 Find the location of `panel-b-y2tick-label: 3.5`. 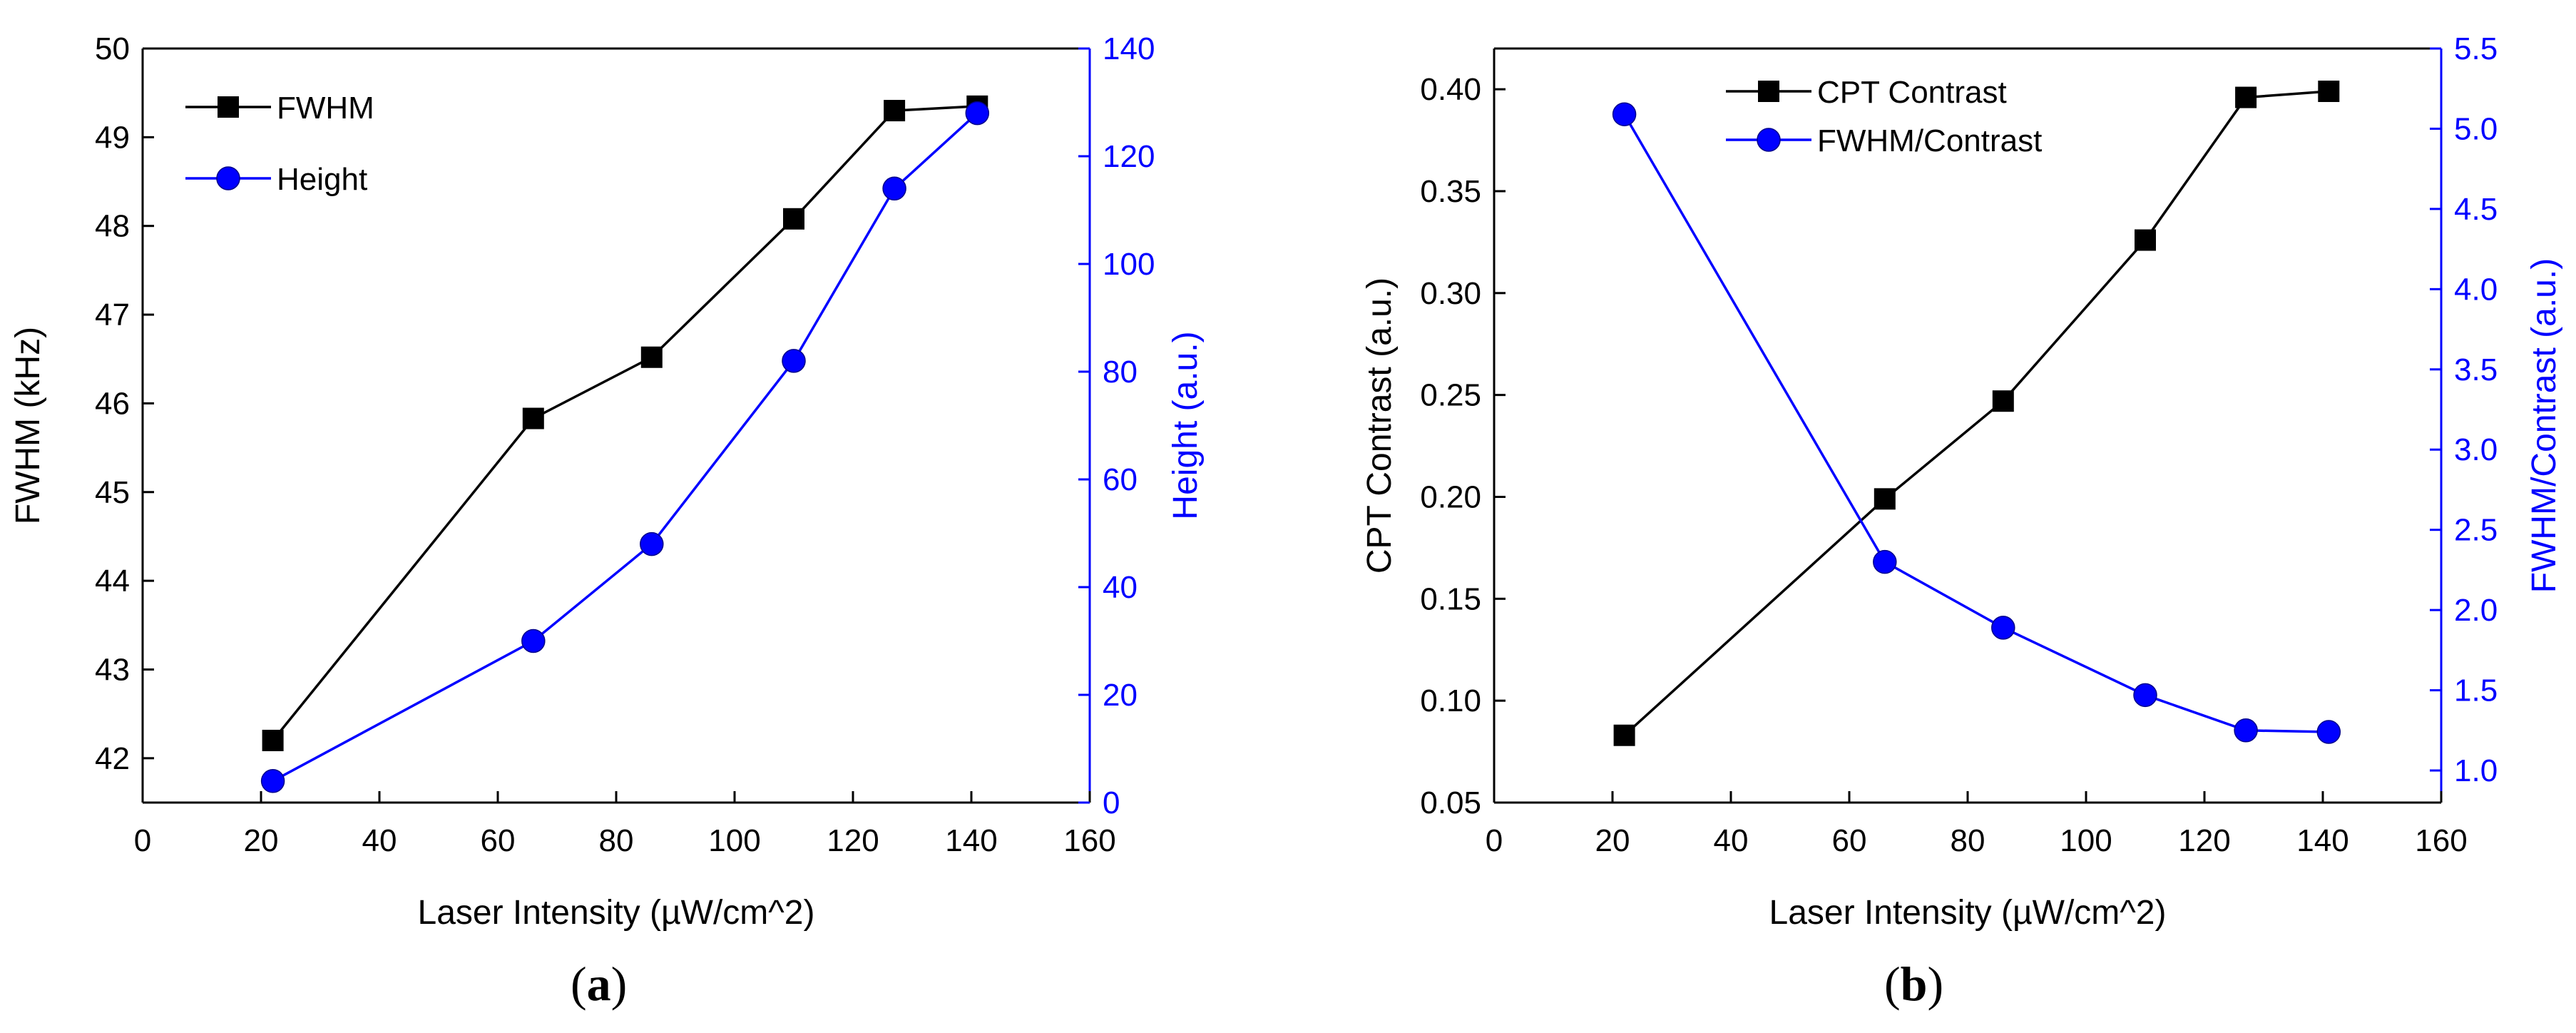

panel-b-y2tick-label: 3.5 is located at coordinates (2476, 369).